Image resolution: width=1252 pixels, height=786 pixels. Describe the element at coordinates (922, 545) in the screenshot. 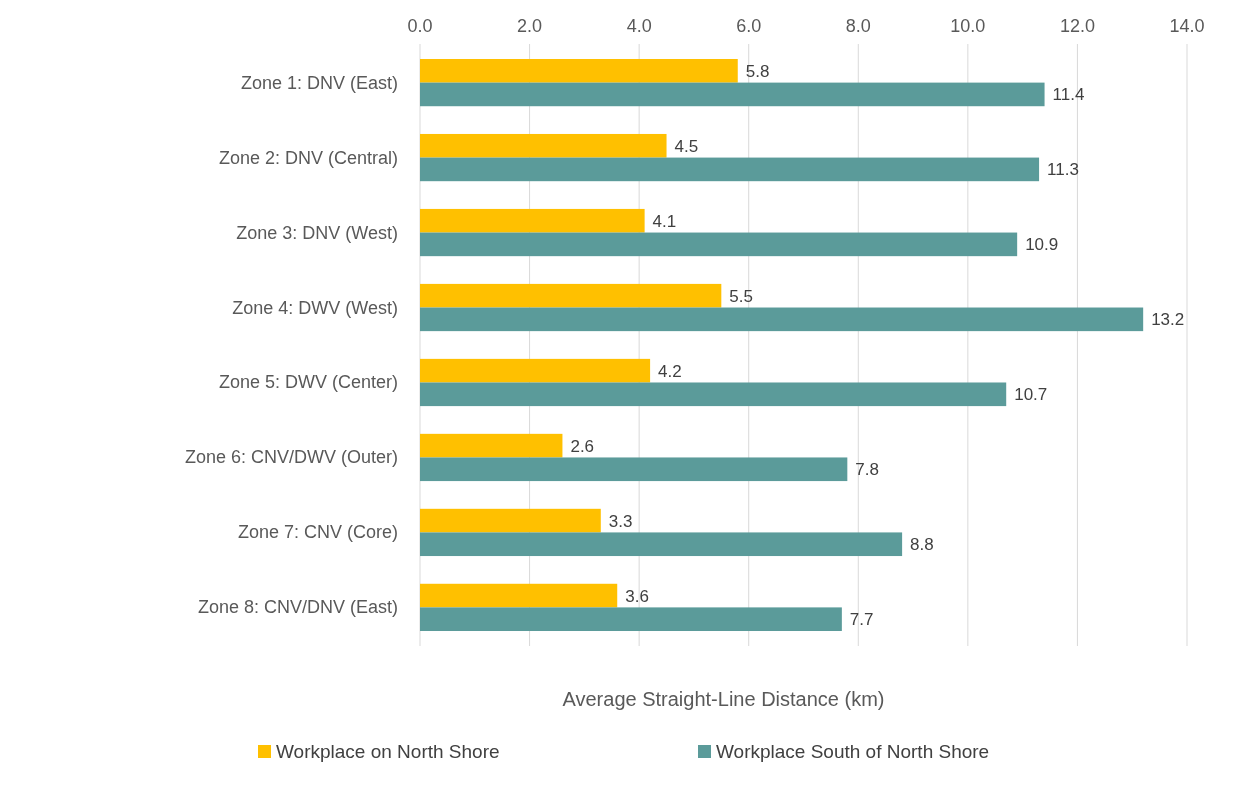

I see `data-label: 8.8` at that location.